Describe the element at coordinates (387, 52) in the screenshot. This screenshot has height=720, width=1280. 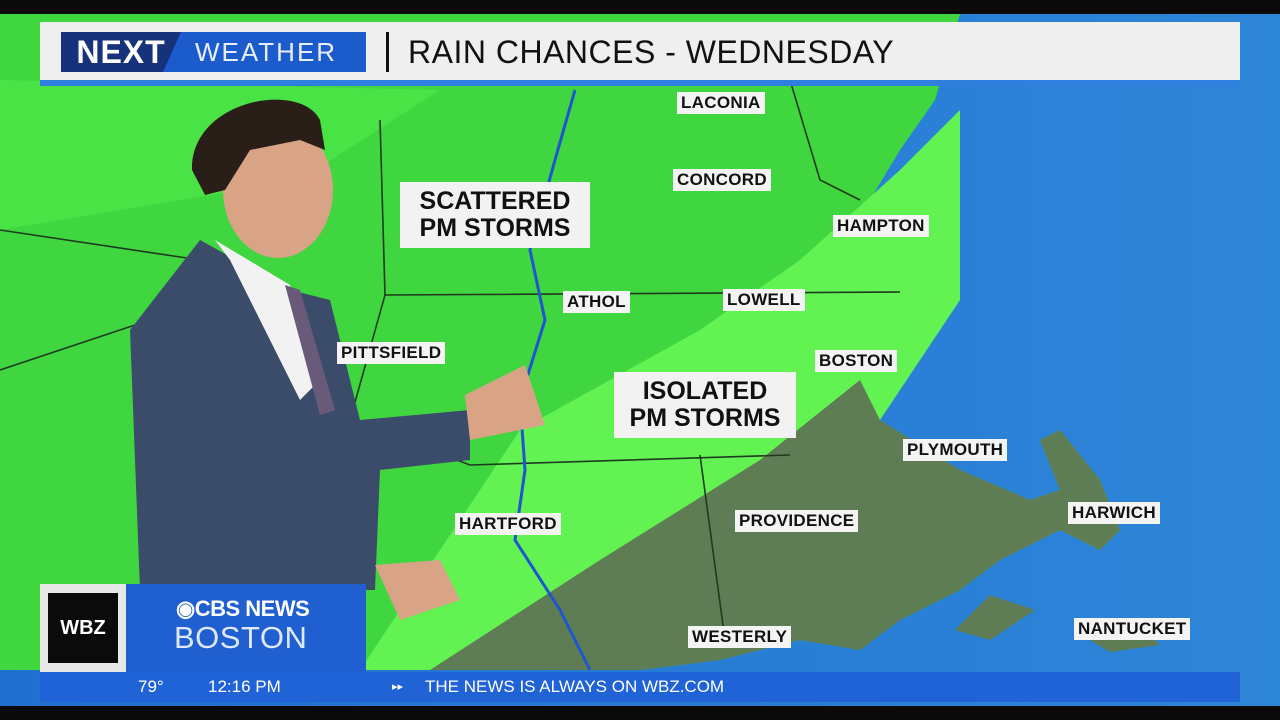
I see `divider` at that location.